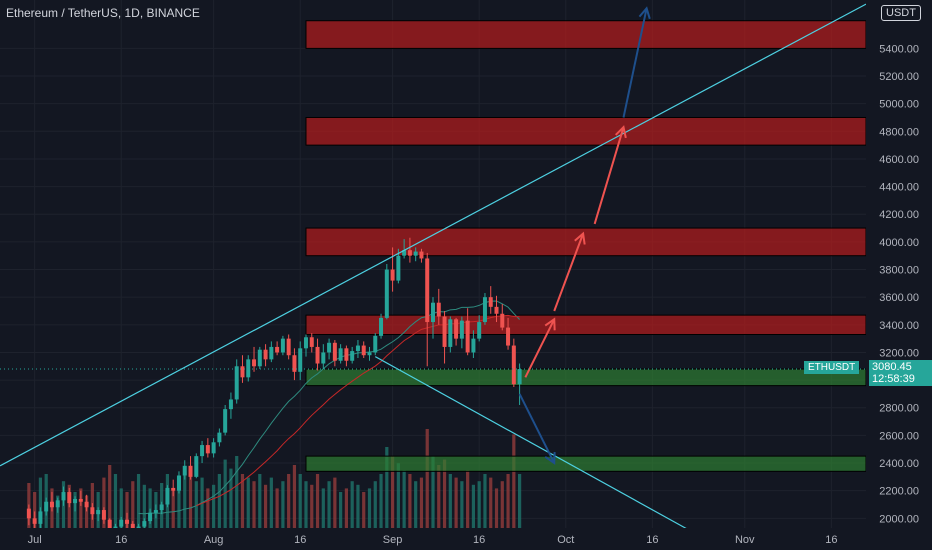 The height and width of the screenshot is (550, 932). Describe the element at coordinates (901, 13) in the screenshot. I see `currency-badge: USDT` at that location.